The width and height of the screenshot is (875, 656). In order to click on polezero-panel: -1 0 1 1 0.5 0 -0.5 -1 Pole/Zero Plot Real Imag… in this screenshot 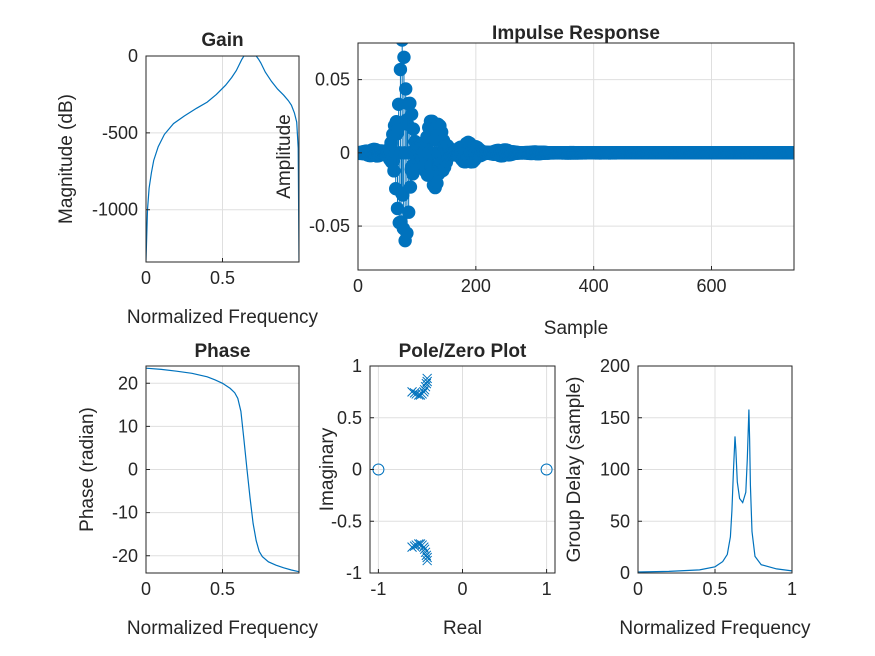, I will do `click(436, 490)`.